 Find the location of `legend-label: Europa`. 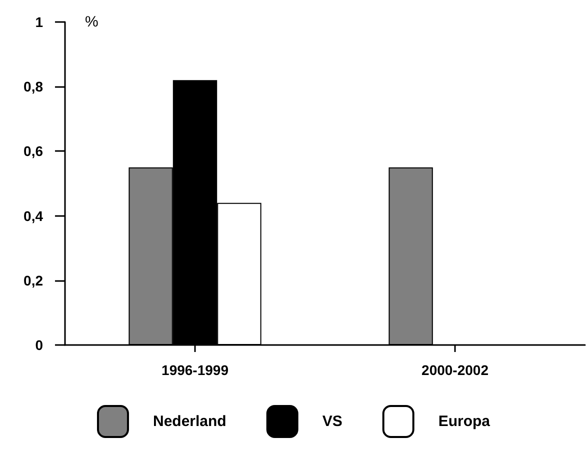

legend-label: Europa is located at coordinates (464, 421).